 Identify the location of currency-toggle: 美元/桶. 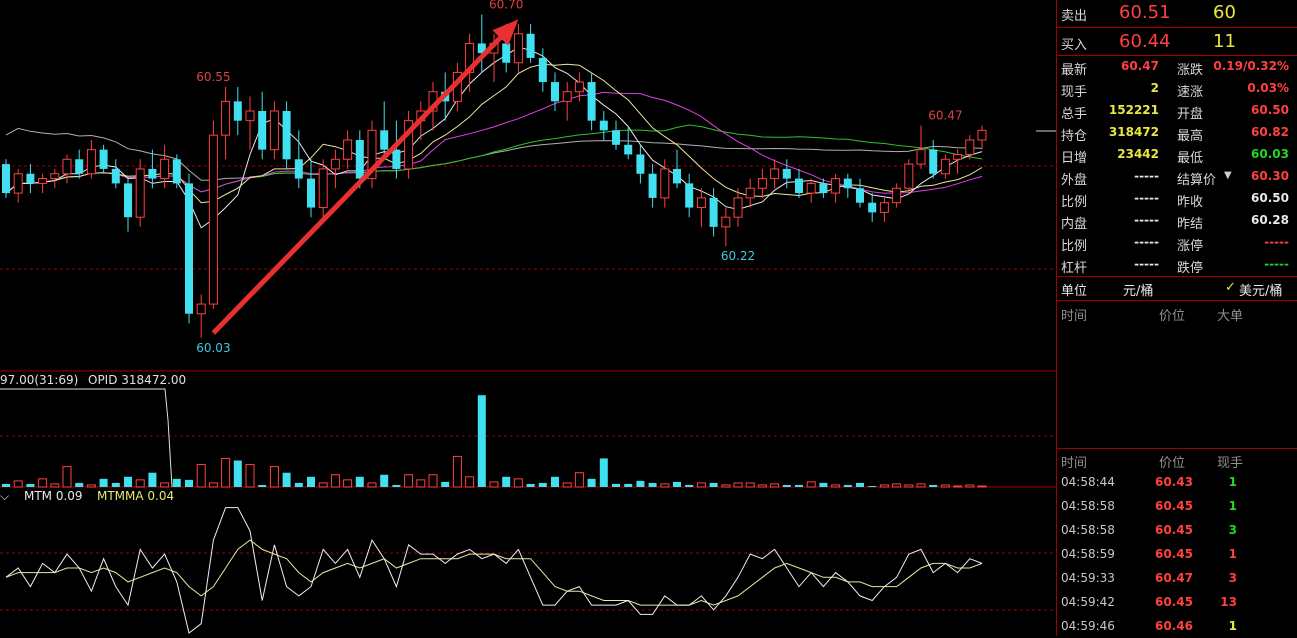
(1261, 291).